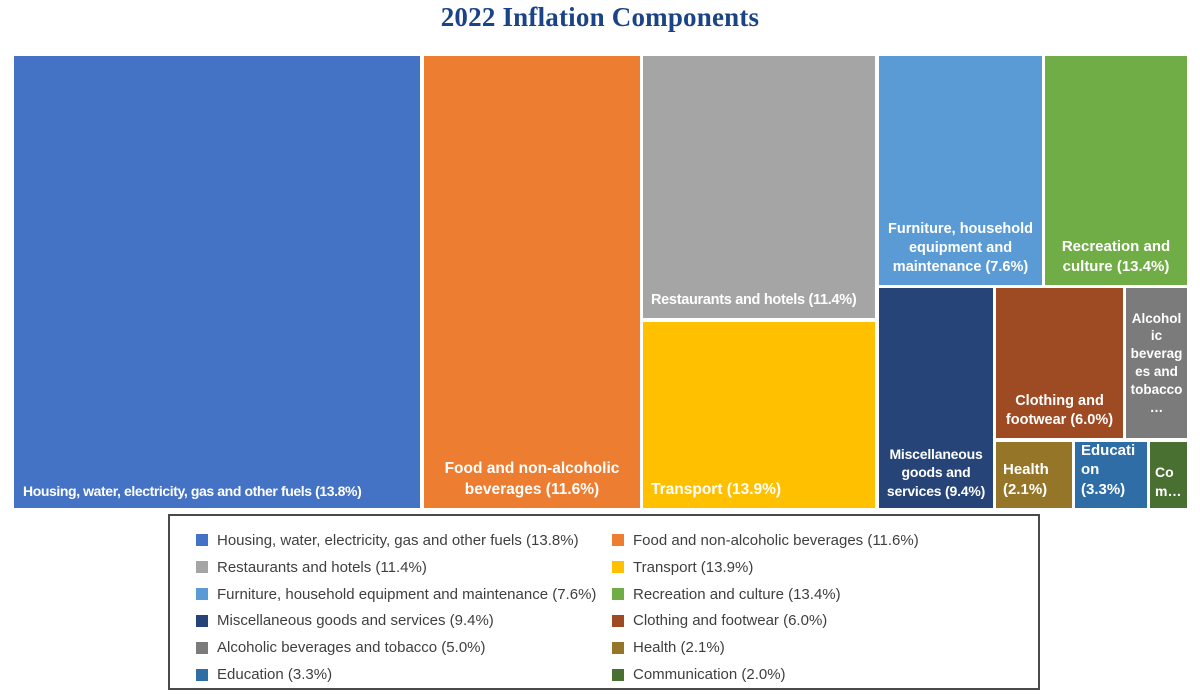  Describe the element at coordinates (404, 674) in the screenshot. I see `legend-entry-education: Education (3.3%)` at that location.